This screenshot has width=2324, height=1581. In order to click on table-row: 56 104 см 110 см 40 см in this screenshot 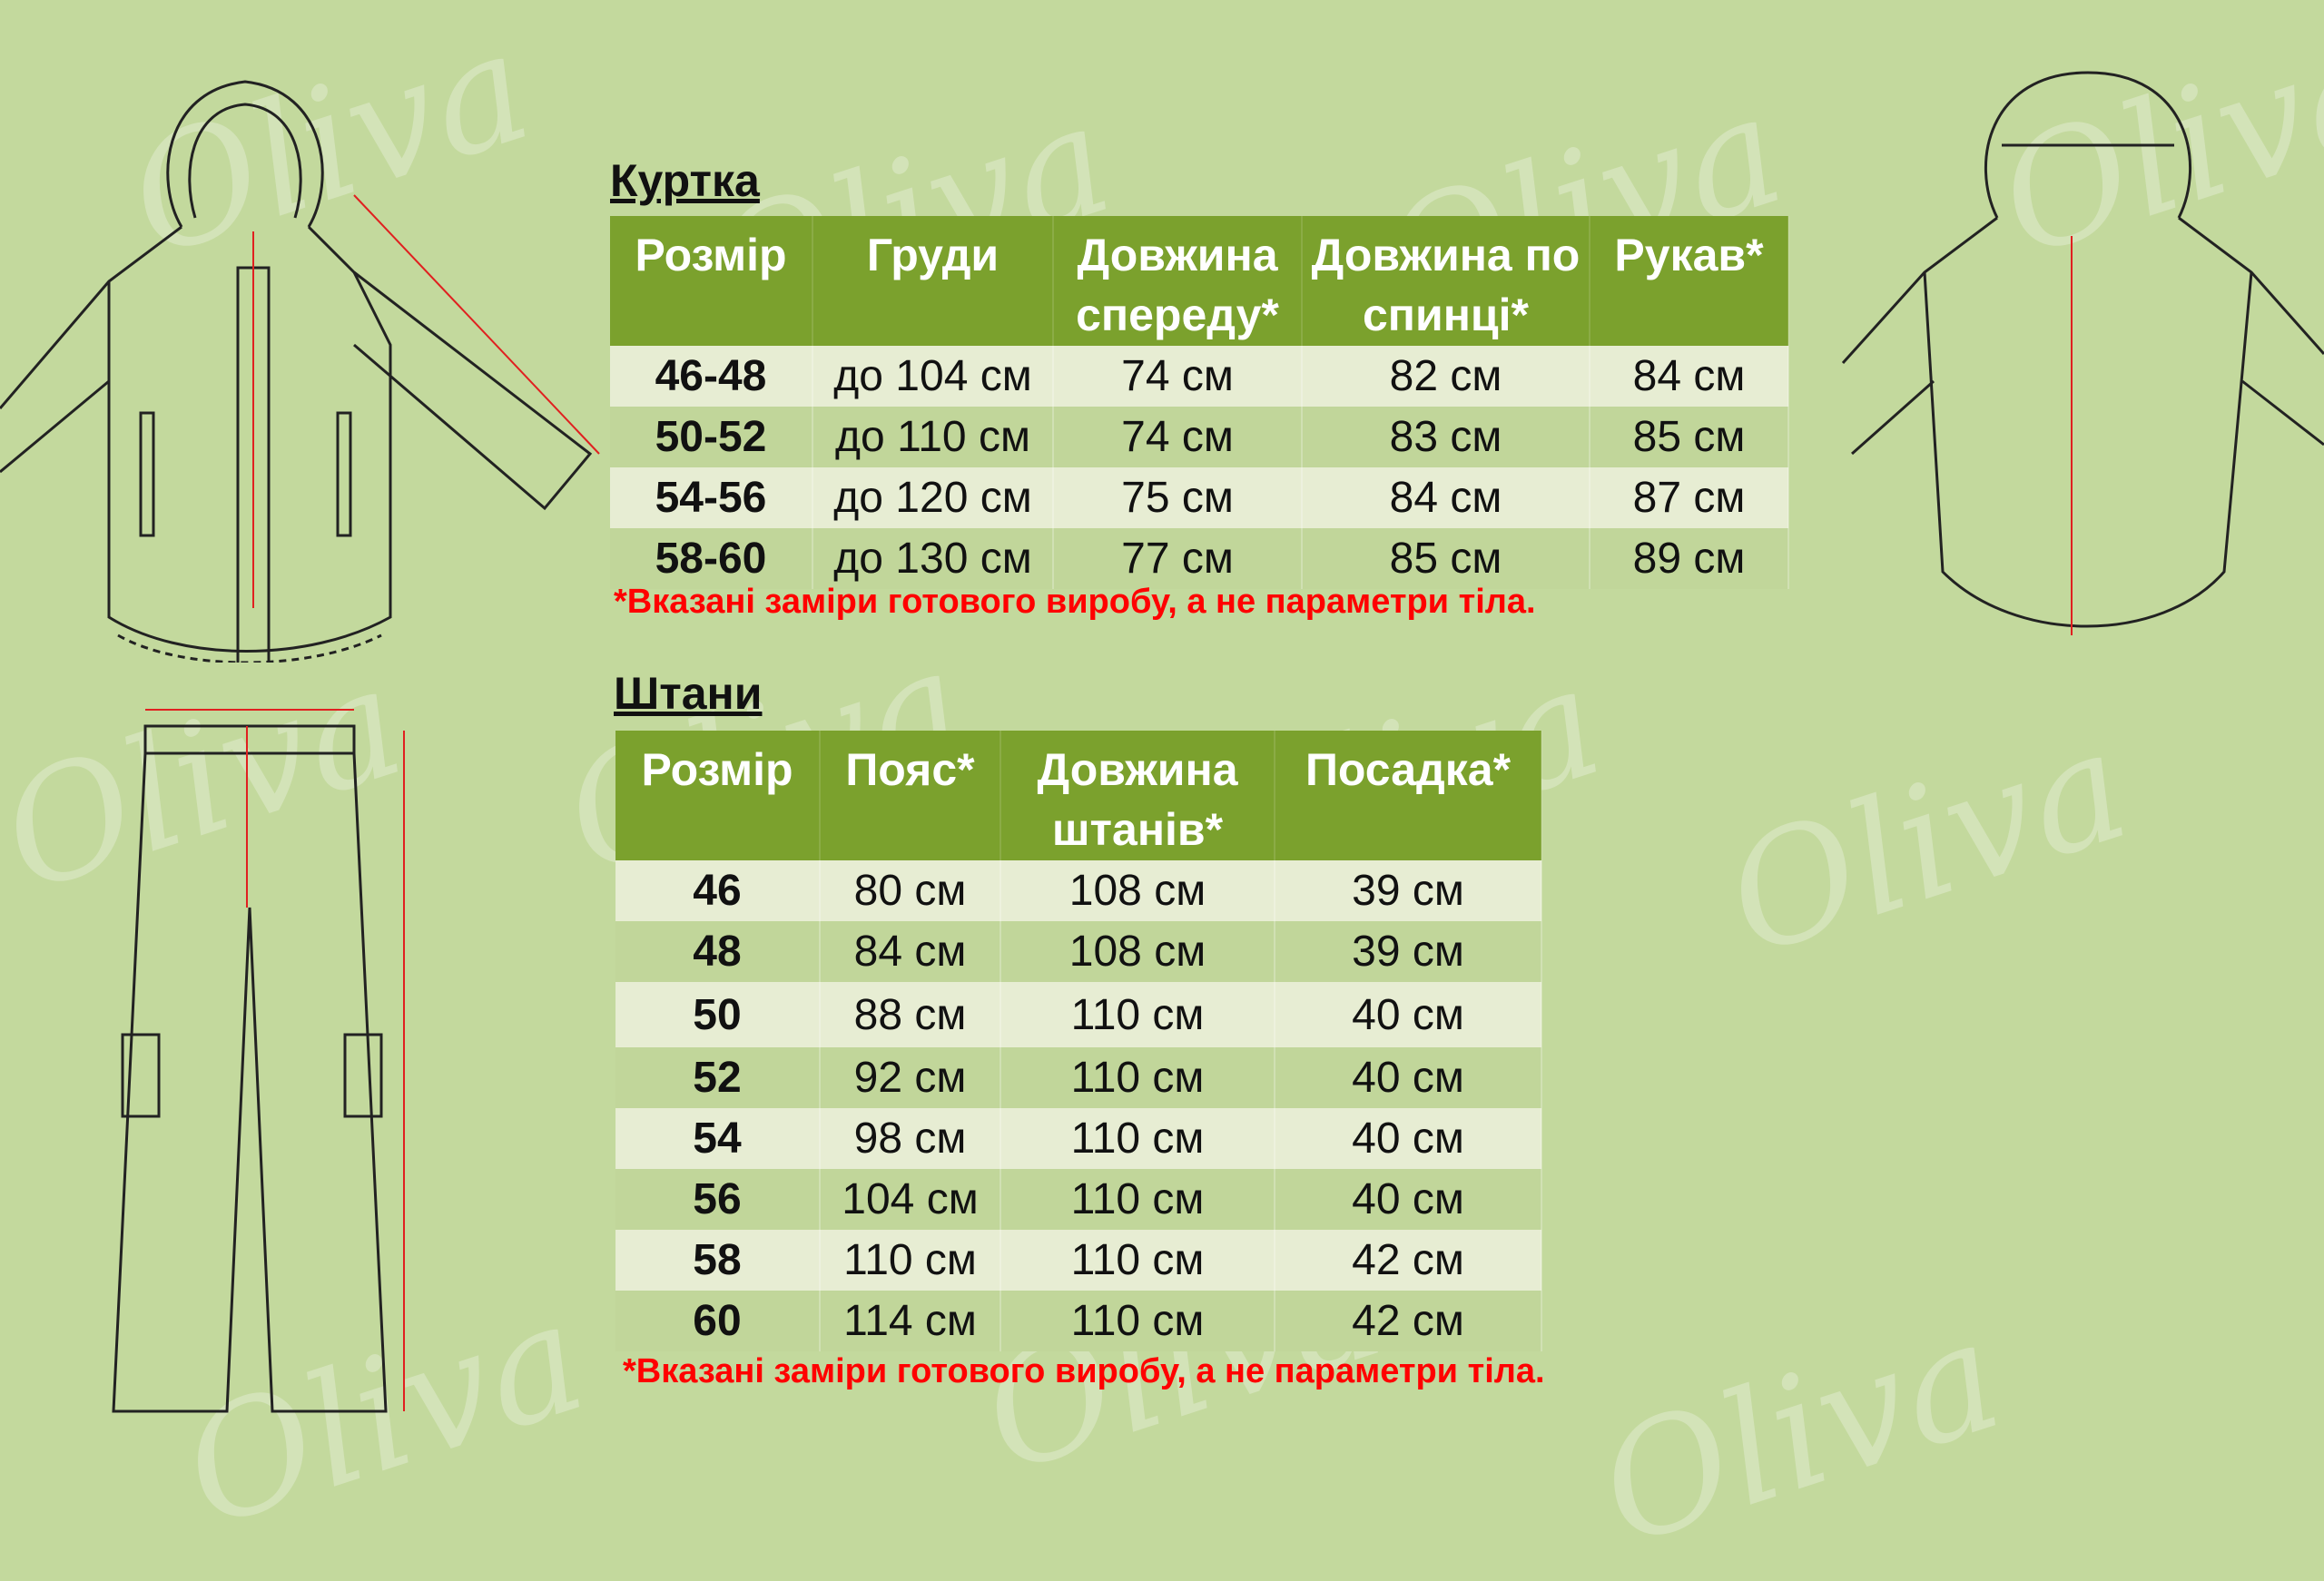, I will do `click(1078, 1199)`.